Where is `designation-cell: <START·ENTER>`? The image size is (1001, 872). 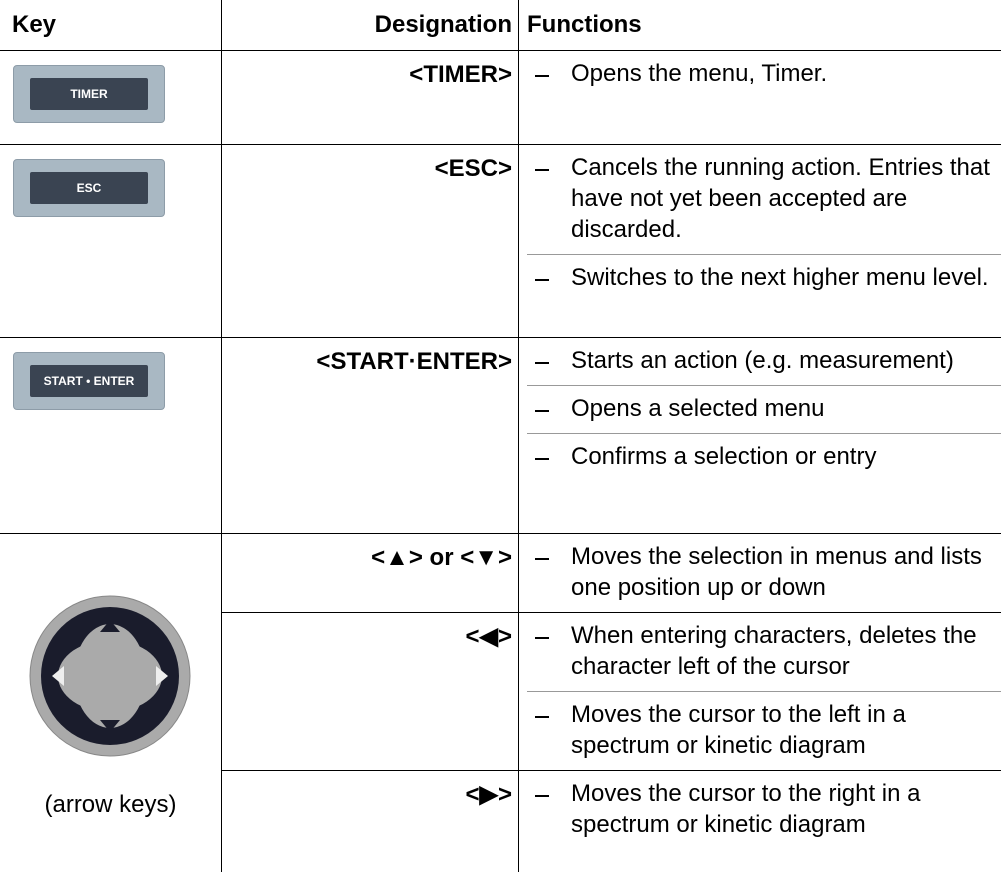
designation-cell: <START·ENTER> is located at coordinates (370, 435).